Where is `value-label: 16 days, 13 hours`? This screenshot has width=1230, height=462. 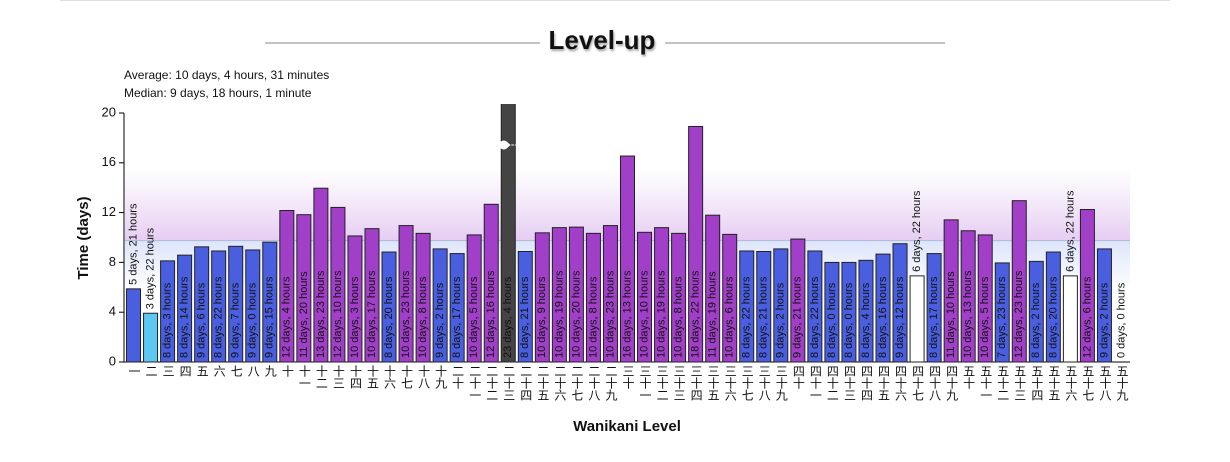 value-label: 16 days, 13 hours is located at coordinates (627, 314).